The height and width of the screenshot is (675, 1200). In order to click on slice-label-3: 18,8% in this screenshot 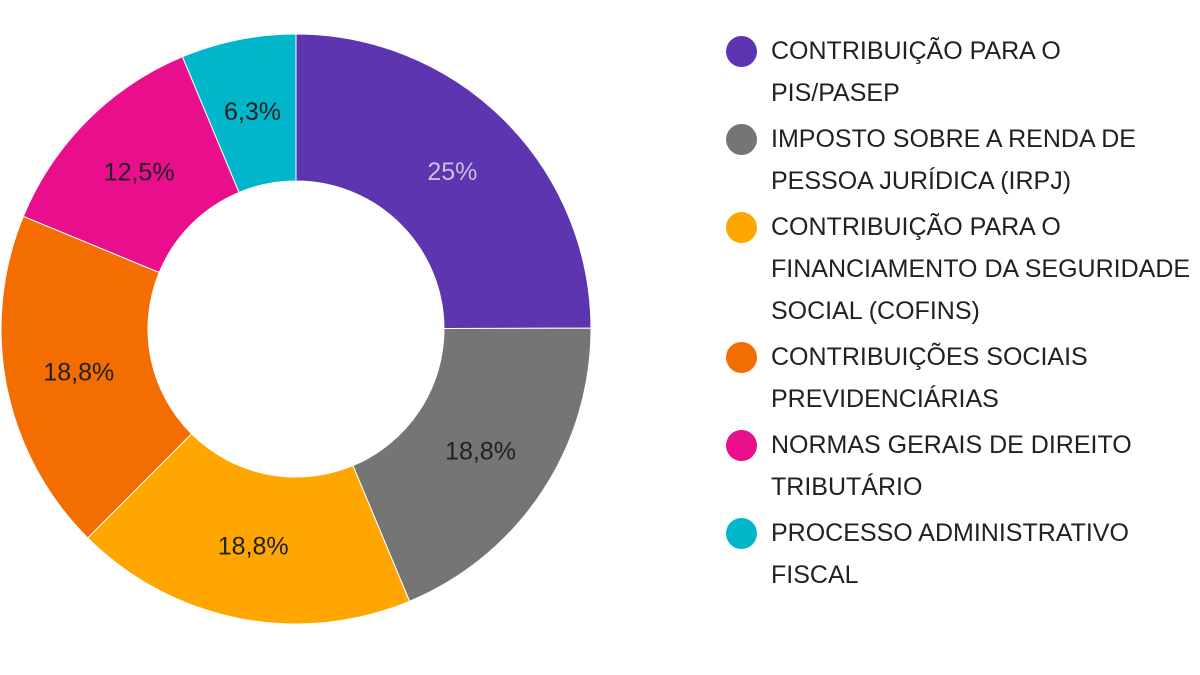, I will do `click(253, 546)`.